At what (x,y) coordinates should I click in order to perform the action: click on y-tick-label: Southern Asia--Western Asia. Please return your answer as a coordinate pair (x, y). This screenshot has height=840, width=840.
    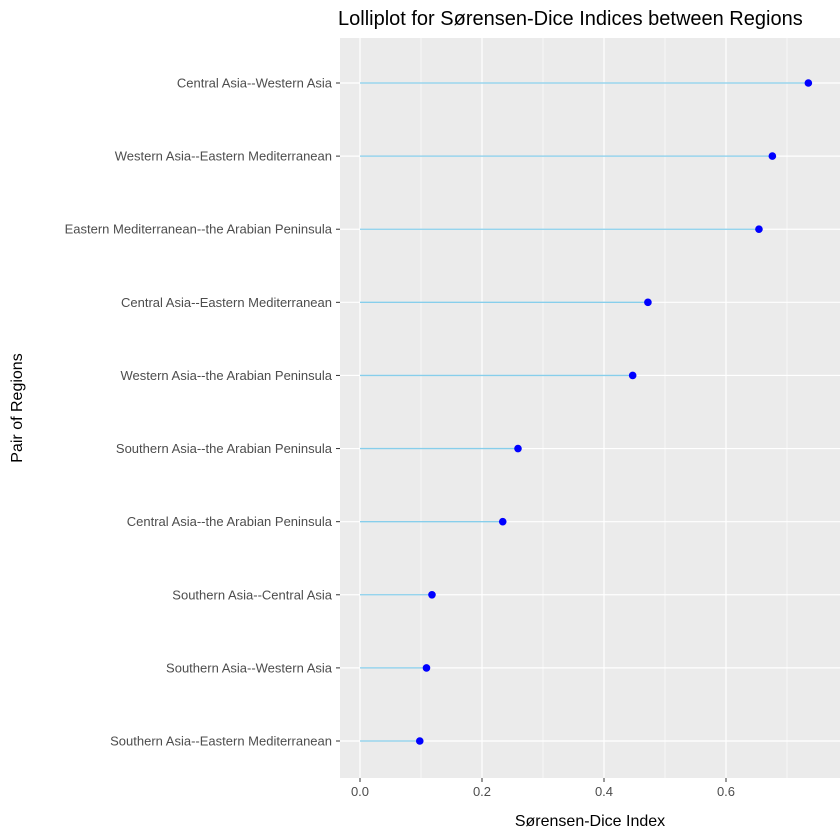
    Looking at the image, I should click on (249, 667).